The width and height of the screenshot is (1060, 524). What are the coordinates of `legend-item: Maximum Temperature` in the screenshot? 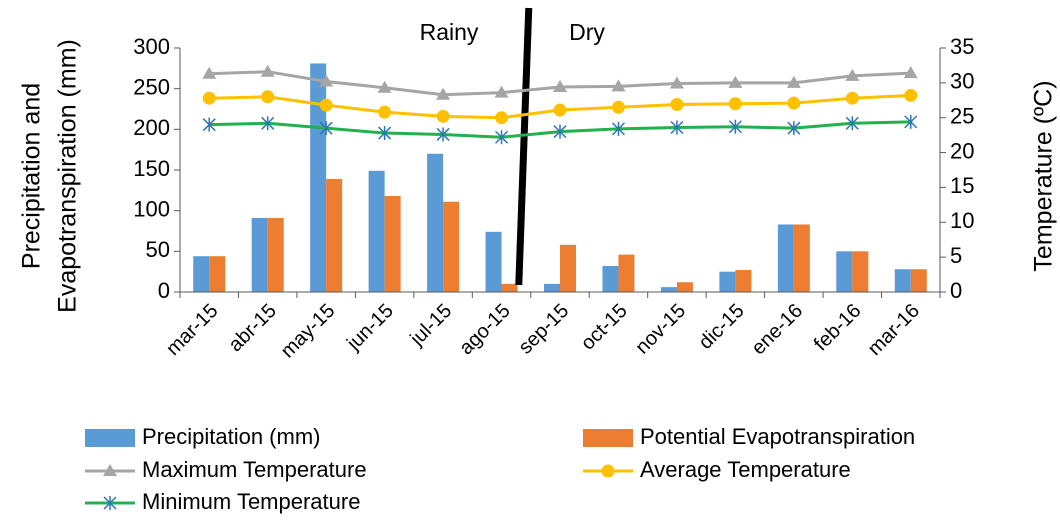 It's located at (226, 469).